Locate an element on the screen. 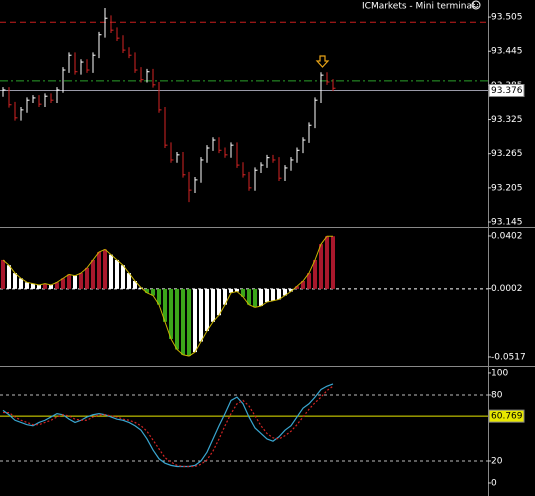 The image size is (535, 496). y-tick-label: 93.265 is located at coordinates (507, 154).